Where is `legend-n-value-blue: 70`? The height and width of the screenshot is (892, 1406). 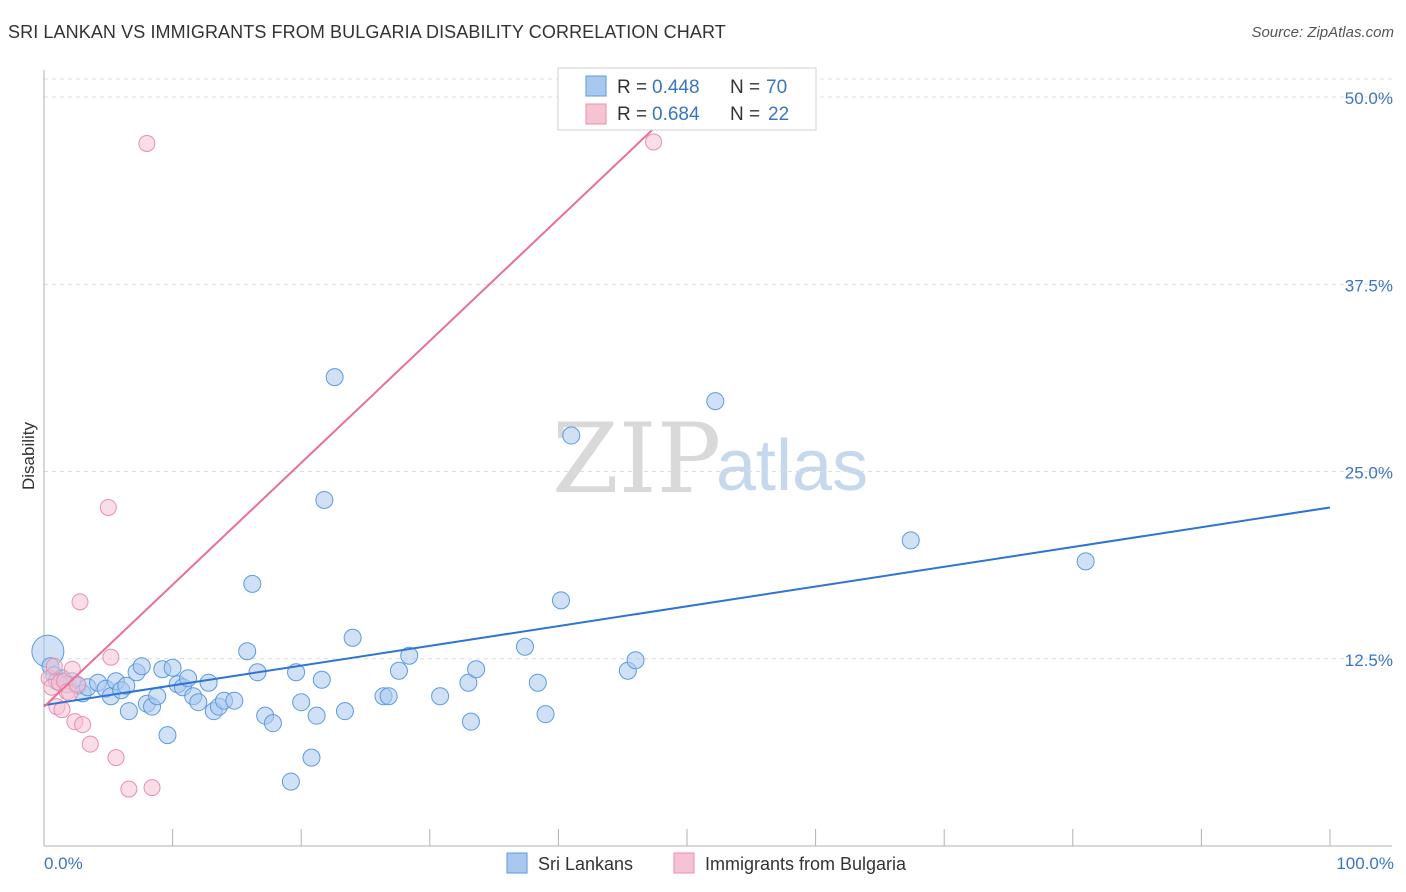 legend-n-value-blue: 70 is located at coordinates (776, 87).